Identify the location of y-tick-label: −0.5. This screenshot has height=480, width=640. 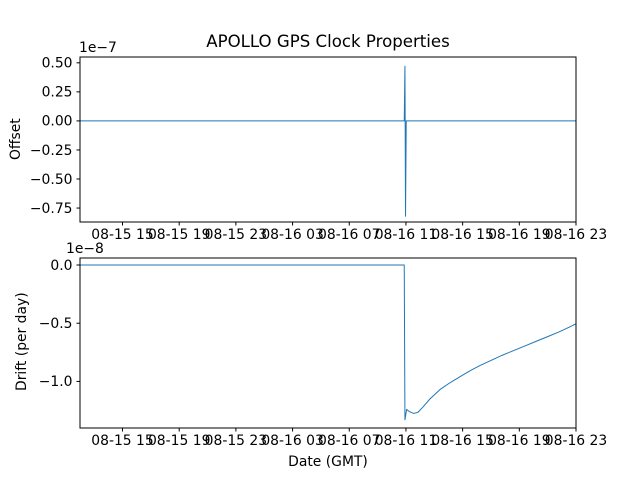
(56, 324).